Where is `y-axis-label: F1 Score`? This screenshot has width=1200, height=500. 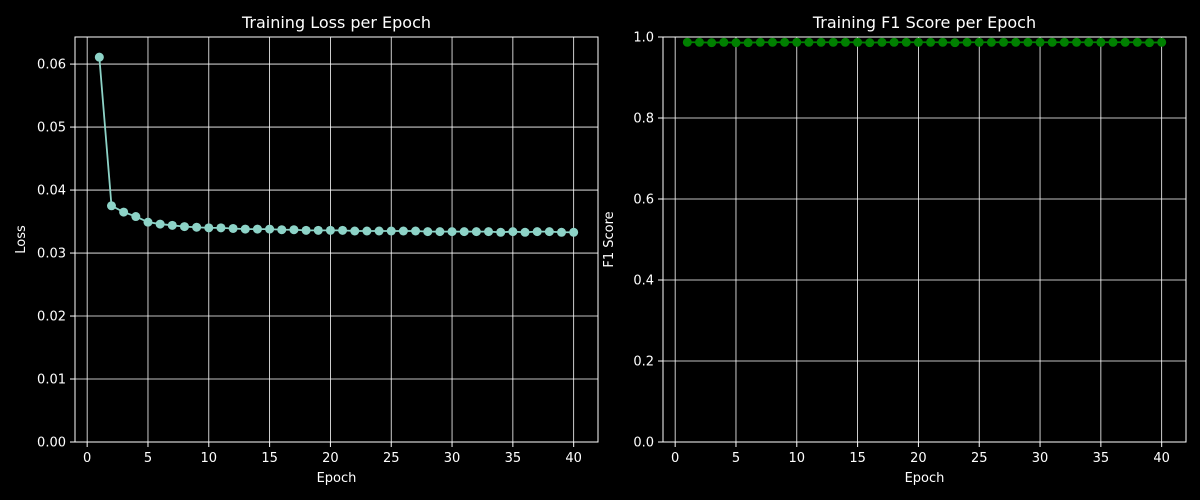 y-axis-label: F1 Score is located at coordinates (609, 239).